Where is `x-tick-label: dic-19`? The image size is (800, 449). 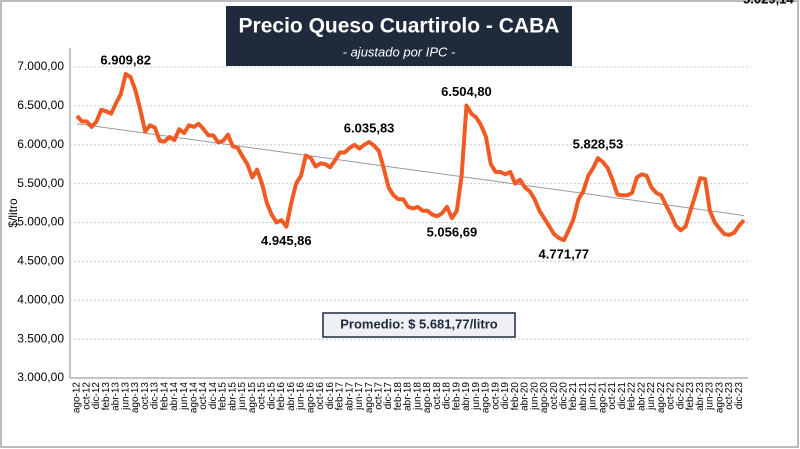
x-tick-label: dic-19 is located at coordinates (505, 396).